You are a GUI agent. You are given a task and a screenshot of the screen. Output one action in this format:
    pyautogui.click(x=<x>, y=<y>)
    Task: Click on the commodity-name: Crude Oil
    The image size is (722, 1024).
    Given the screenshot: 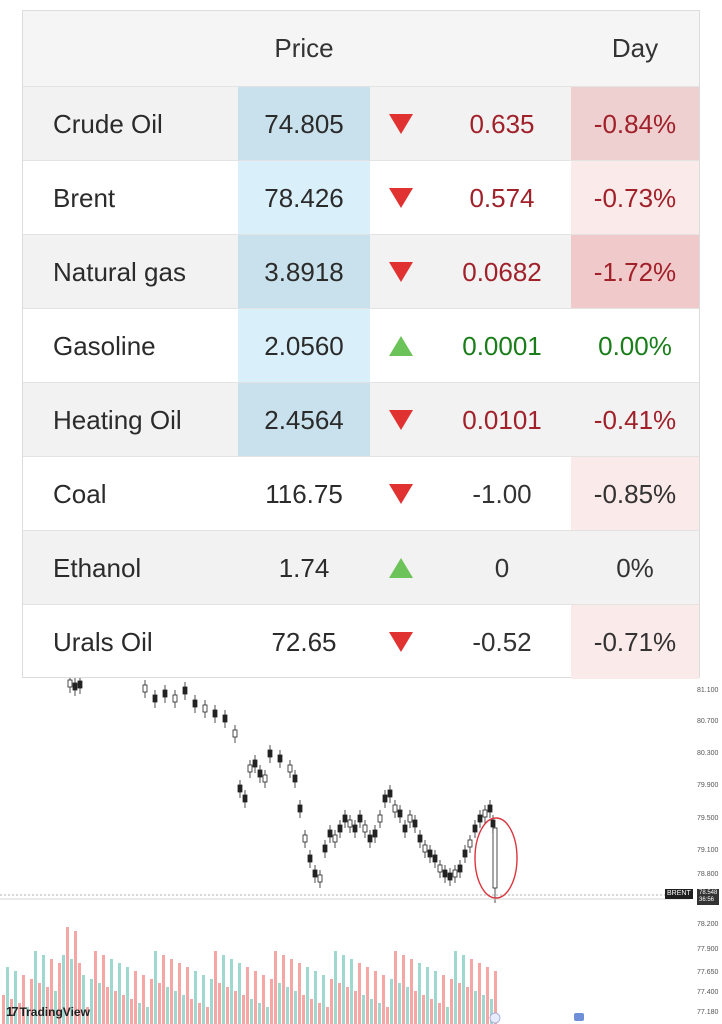 What is the action you would take?
    pyautogui.click(x=108, y=123)
    